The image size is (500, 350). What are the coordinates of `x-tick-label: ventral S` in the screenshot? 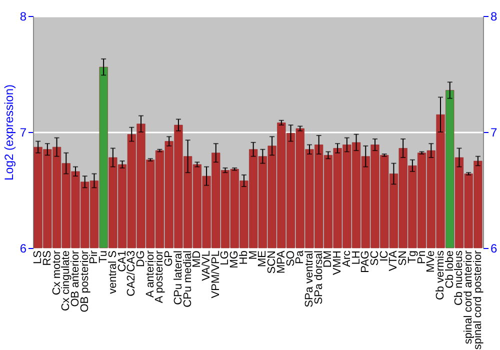 It's located at (112, 272).